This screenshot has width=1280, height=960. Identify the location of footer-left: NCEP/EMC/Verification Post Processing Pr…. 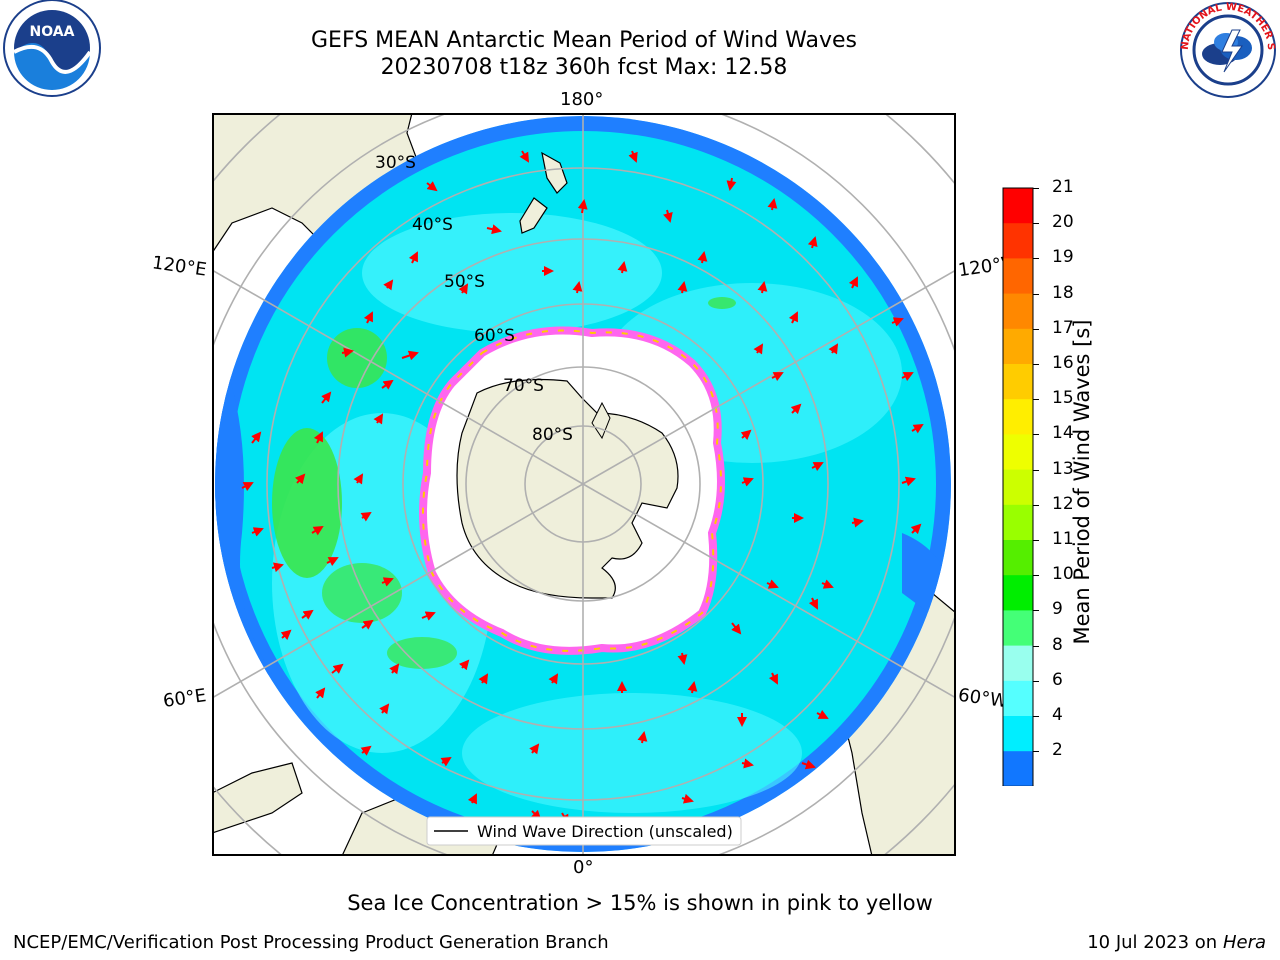
(311, 942).